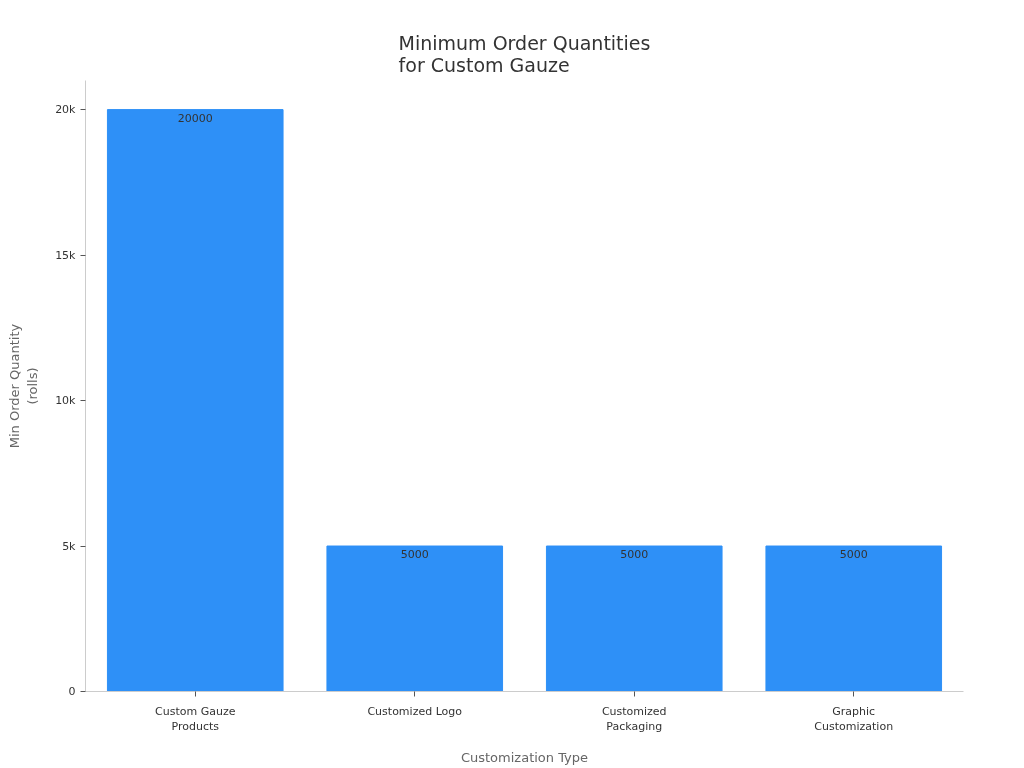 The height and width of the screenshot is (768, 1024). Describe the element at coordinates (524, 53) in the screenshot. I see `chart-title: Minimum Order Quantities for Custom Gauze` at that location.